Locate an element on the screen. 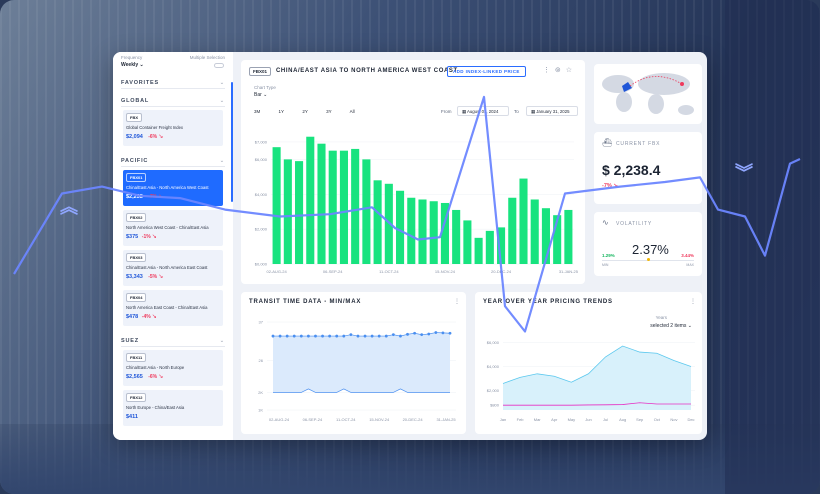 This screenshot has width=820, height=494. y-tick-label: 26 is located at coordinates (261, 360).